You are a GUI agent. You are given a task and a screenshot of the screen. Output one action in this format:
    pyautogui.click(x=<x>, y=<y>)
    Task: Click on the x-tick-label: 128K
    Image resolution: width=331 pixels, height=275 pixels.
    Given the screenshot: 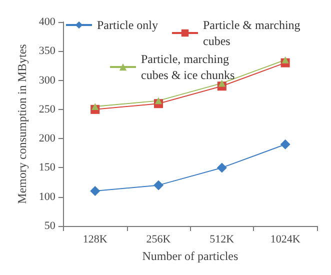 What is the action you would take?
    pyautogui.click(x=95, y=240)
    